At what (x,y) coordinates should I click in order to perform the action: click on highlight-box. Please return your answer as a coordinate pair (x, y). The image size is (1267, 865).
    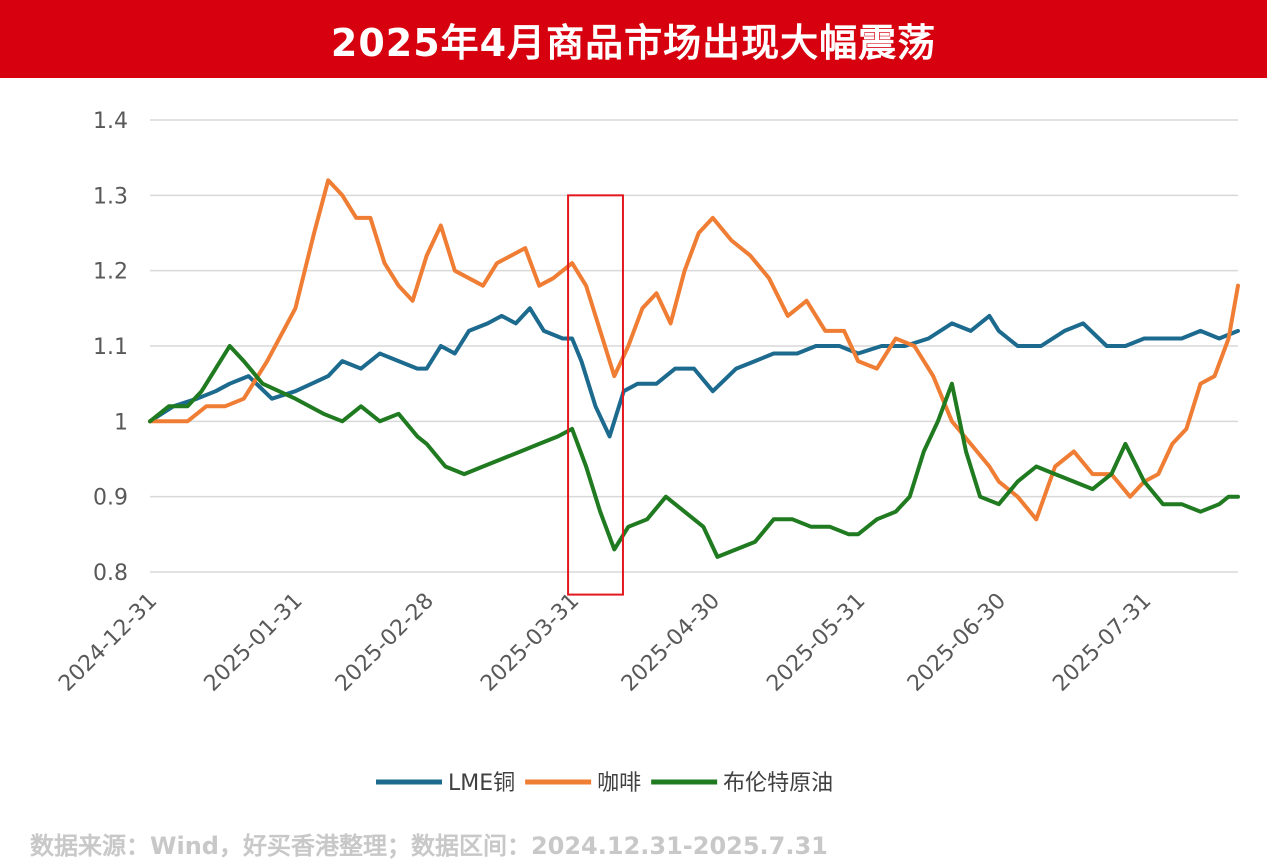
    Looking at the image, I should click on (595, 395).